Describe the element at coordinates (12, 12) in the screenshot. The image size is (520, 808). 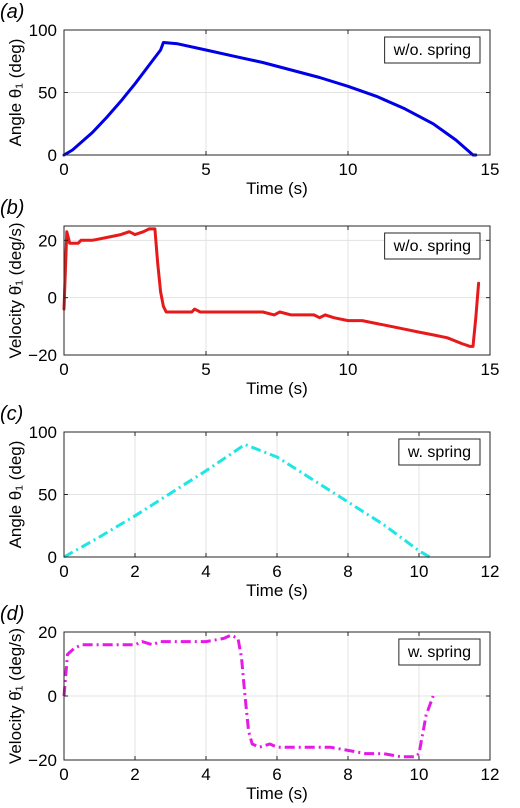
I see `panel-letter: (a)` at that location.